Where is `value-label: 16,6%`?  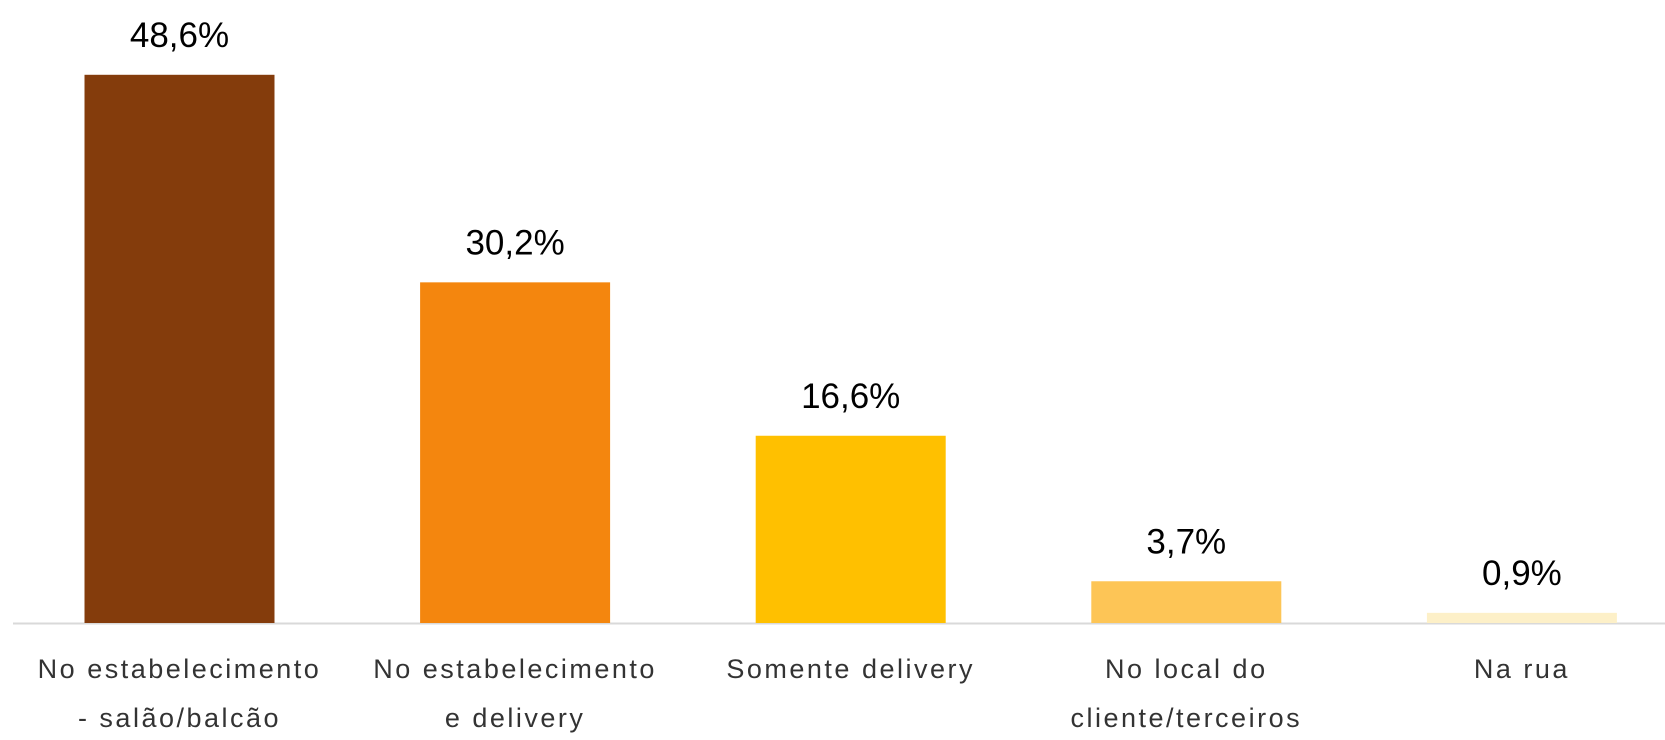 value-label: 16,6% is located at coordinates (850, 396).